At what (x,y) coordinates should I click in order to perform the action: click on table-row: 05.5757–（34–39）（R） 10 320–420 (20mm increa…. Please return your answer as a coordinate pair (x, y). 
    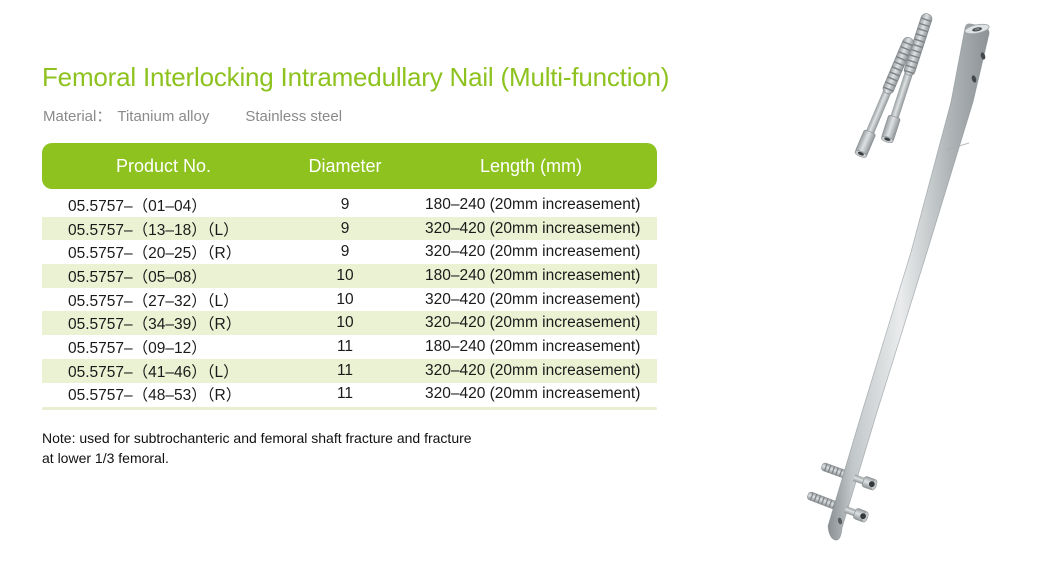
    Looking at the image, I should click on (349, 323).